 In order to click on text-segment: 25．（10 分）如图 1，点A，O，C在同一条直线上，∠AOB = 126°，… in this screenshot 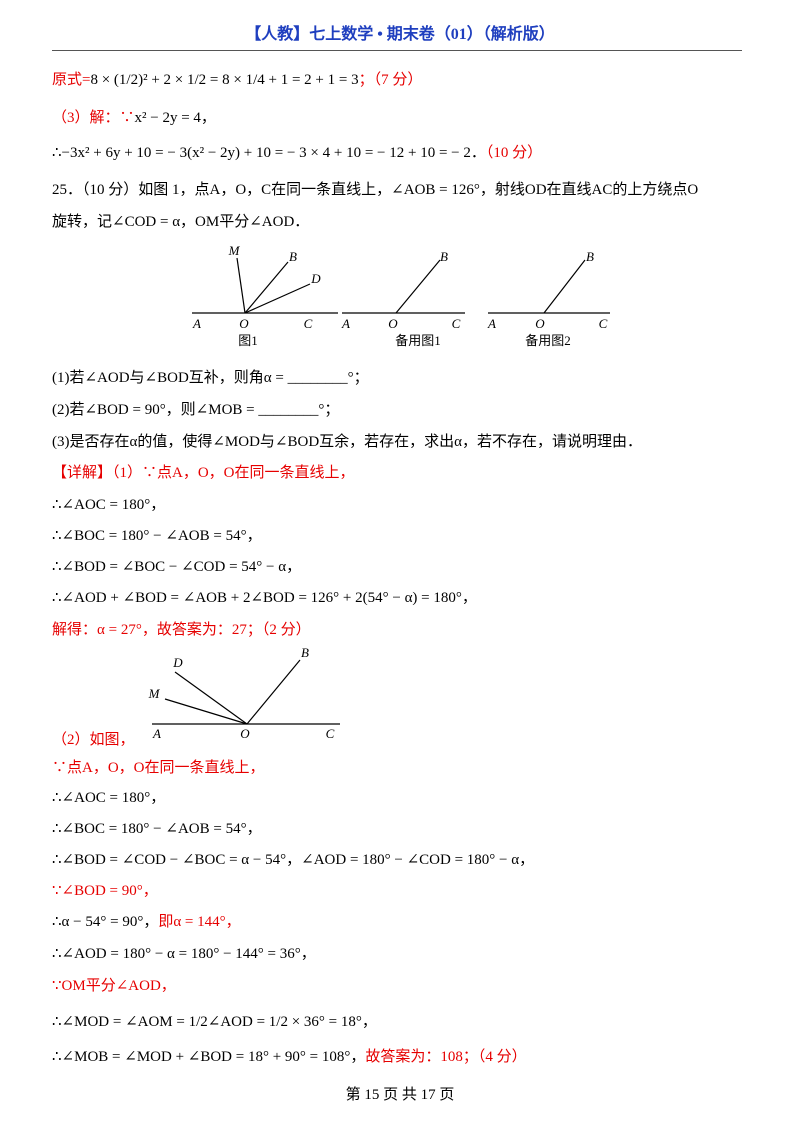, I will do `click(375, 190)`.